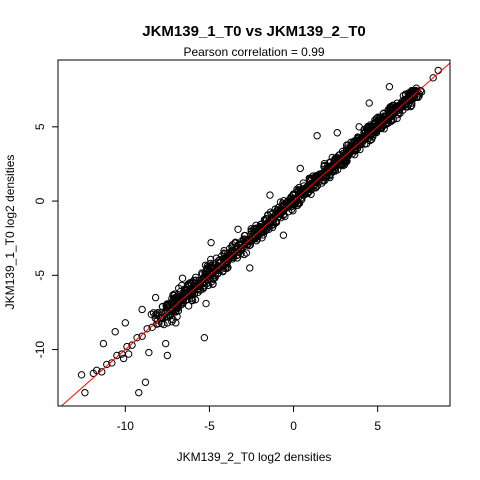  I want to click on y-tick-label: 5, so click(40, 126).